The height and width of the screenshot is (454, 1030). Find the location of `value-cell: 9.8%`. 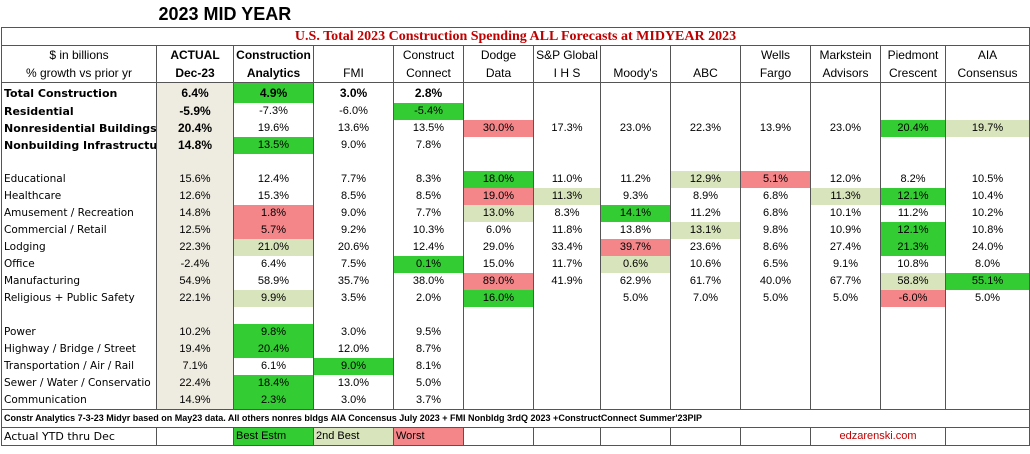

value-cell: 9.8% is located at coordinates (273, 332).